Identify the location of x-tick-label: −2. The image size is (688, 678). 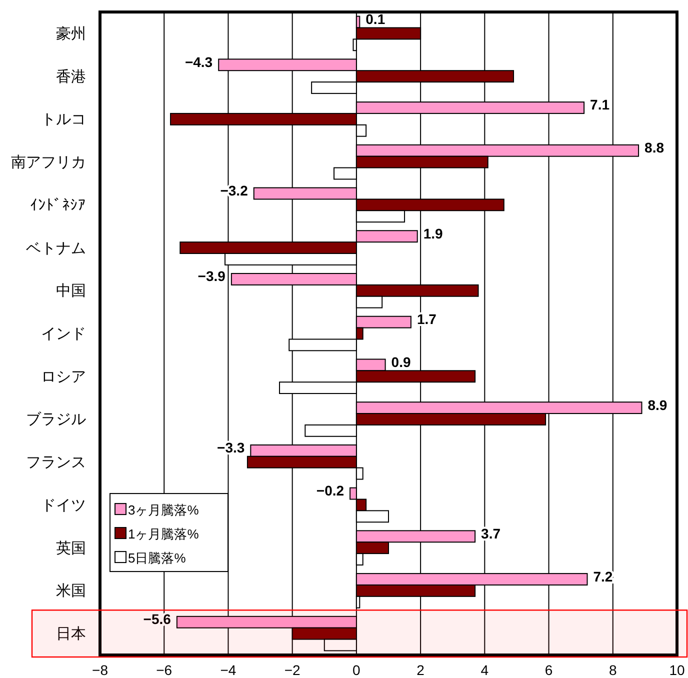
(292, 670).